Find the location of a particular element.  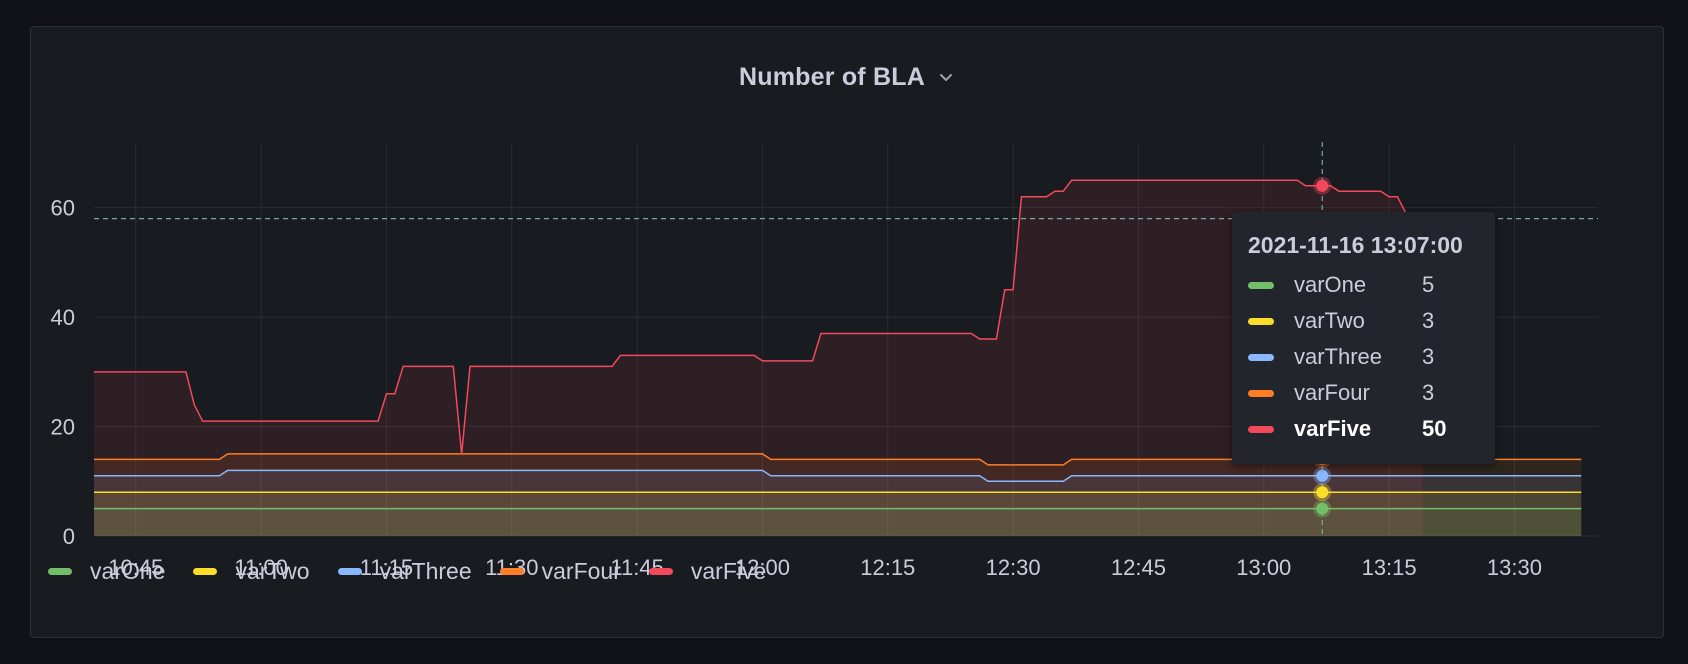

series-line-varFour is located at coordinates (838, 459).